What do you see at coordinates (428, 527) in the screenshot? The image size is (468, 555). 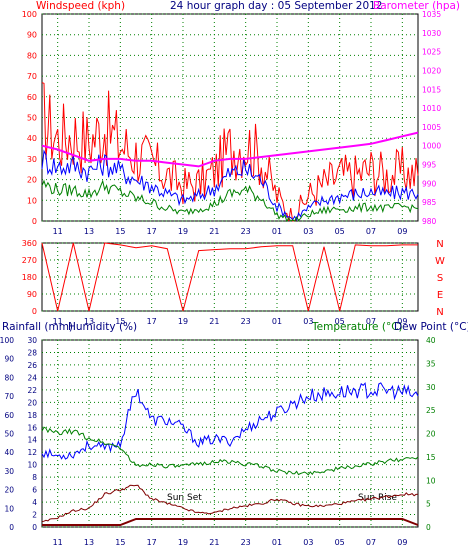 I see `temperature-tick-label: 0` at bounding box center [428, 527].